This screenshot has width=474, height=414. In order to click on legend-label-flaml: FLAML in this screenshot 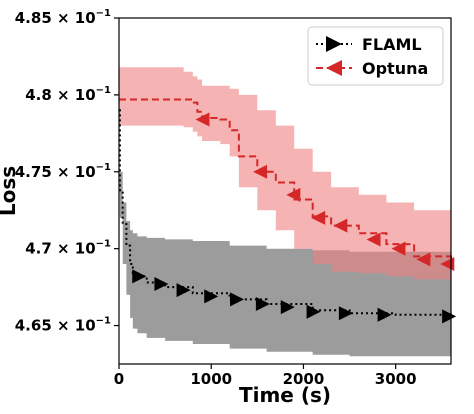, I will do `click(392, 44)`.